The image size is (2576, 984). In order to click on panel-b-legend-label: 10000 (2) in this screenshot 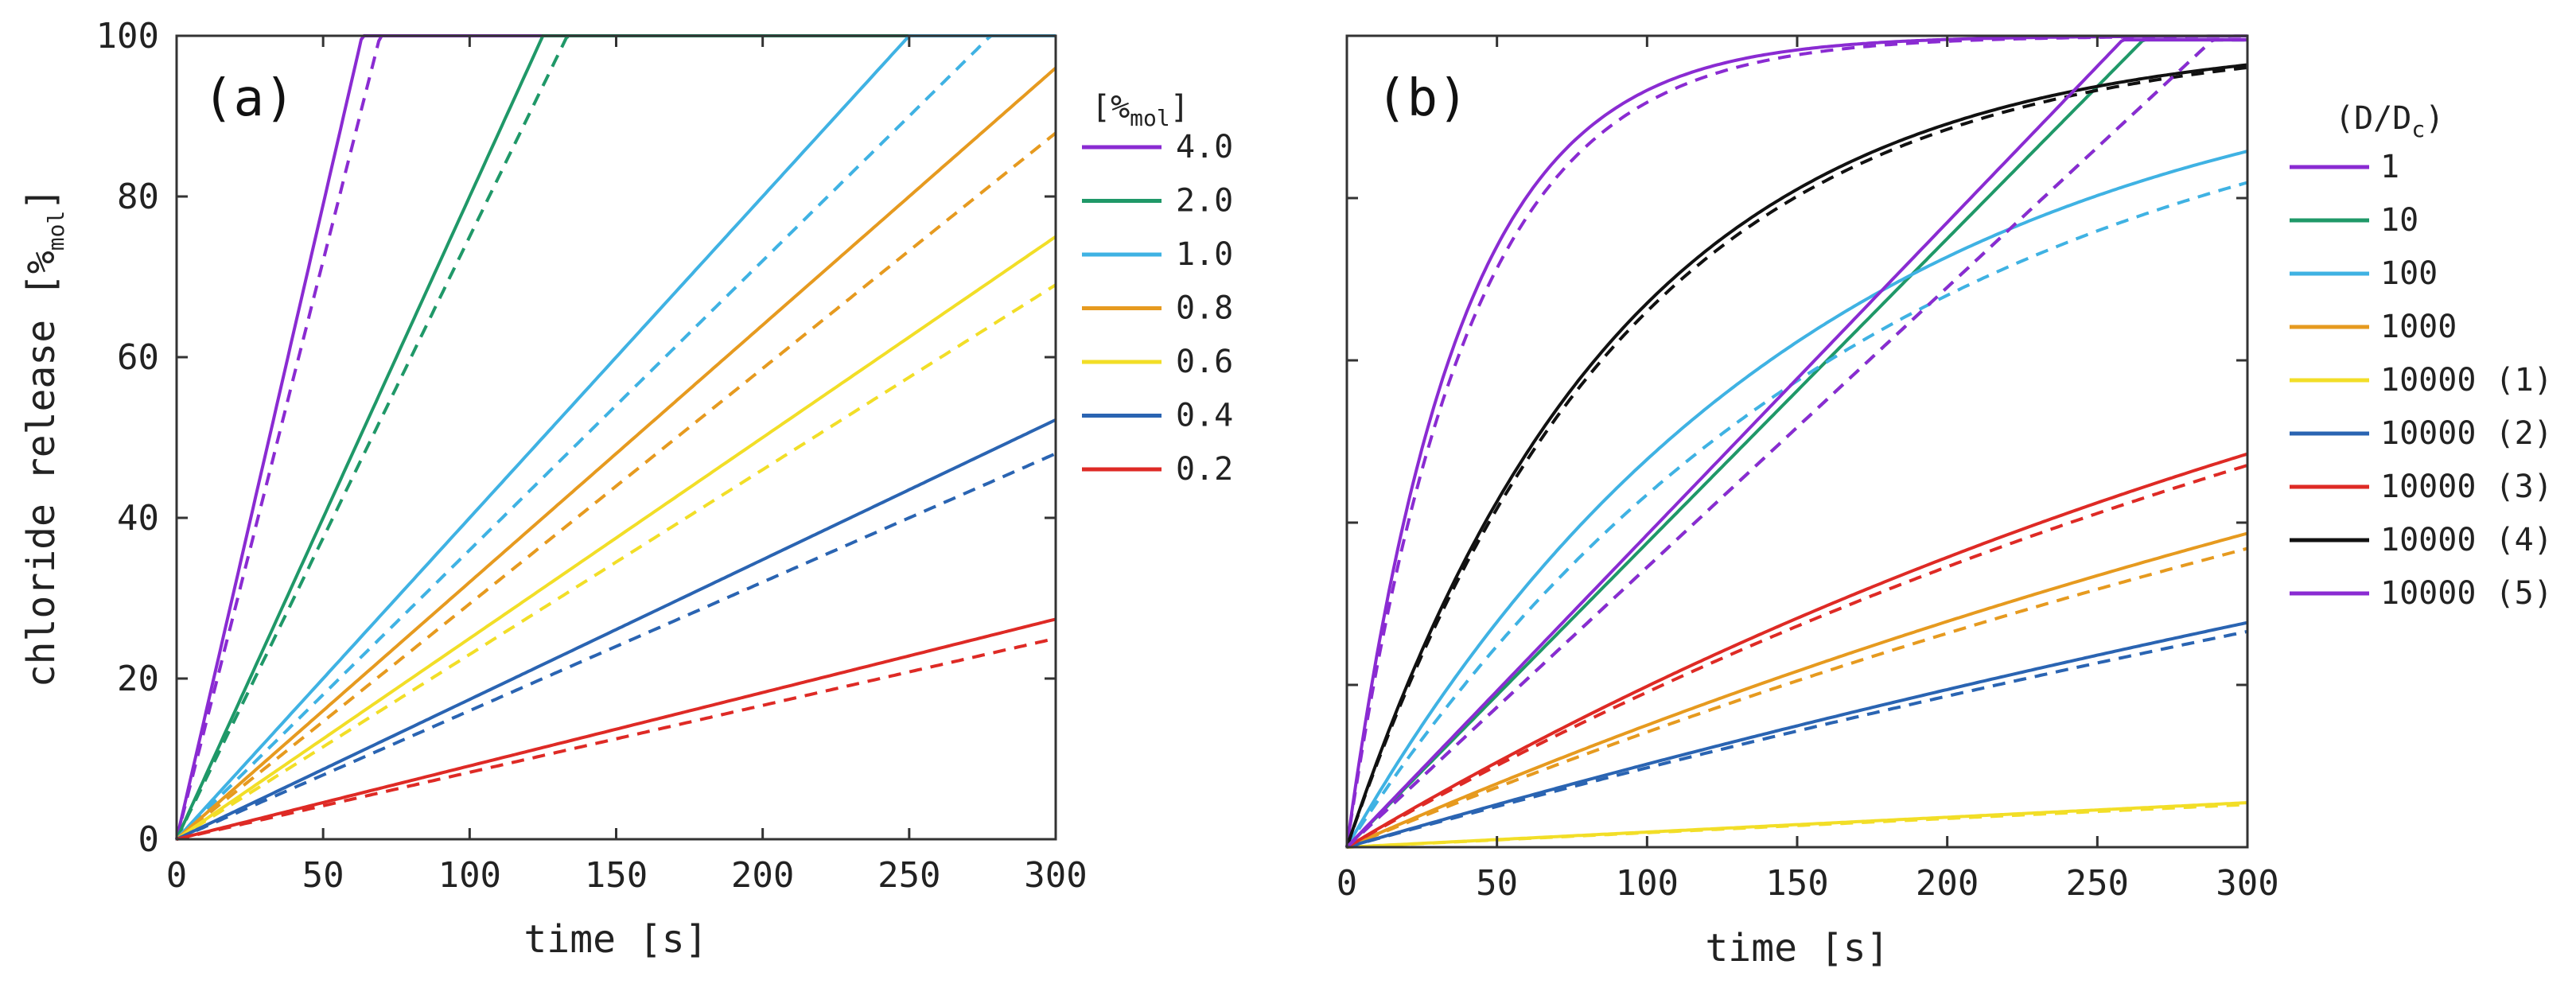, I will do `click(2467, 433)`.